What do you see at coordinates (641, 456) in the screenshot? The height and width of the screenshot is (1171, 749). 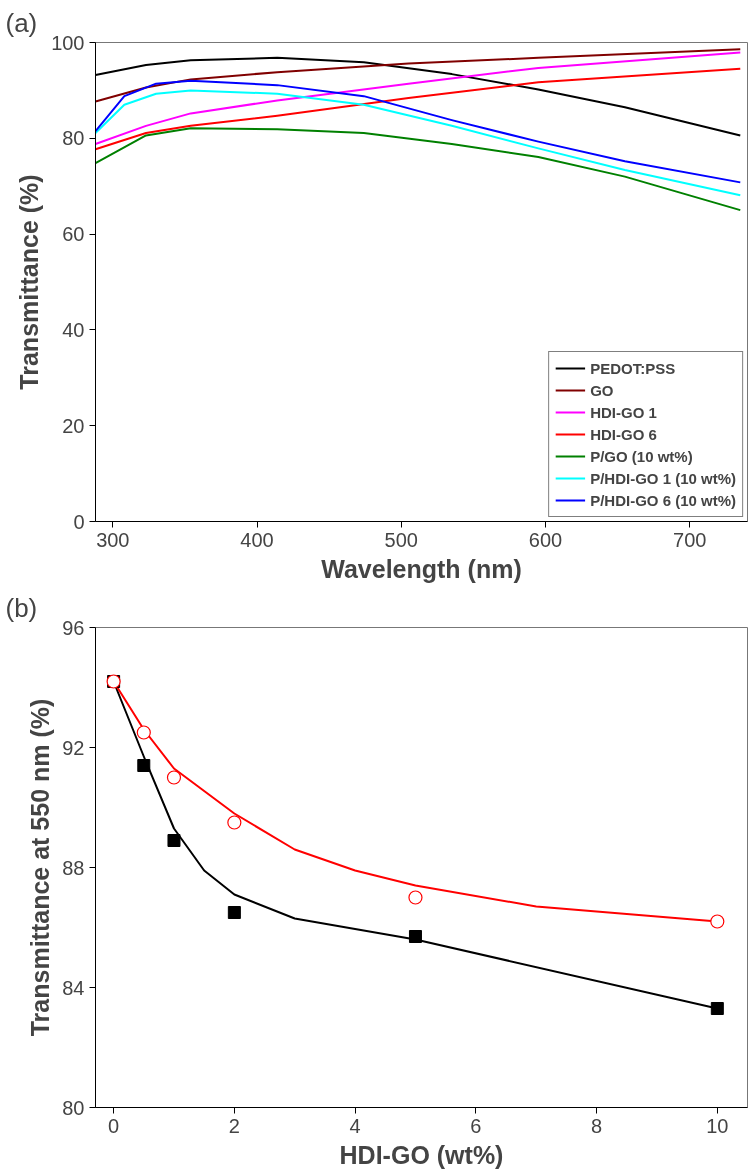 I see `legend-label: P/GO (10 wt%)` at bounding box center [641, 456].